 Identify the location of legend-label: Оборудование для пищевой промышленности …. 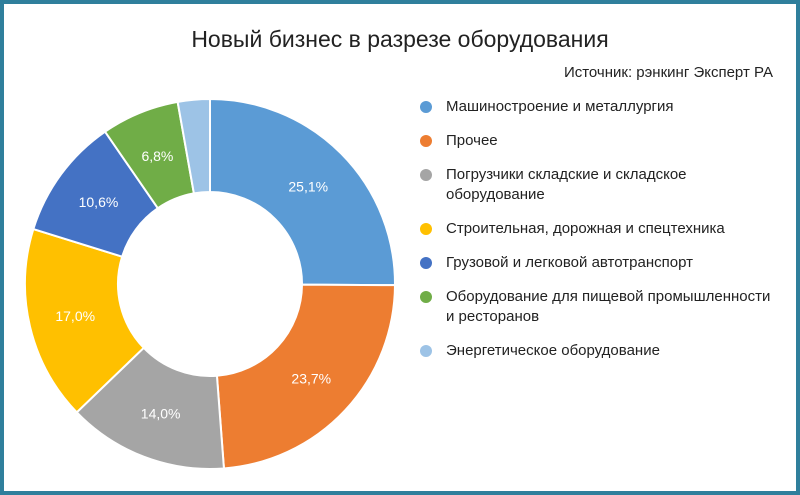
(608, 306).